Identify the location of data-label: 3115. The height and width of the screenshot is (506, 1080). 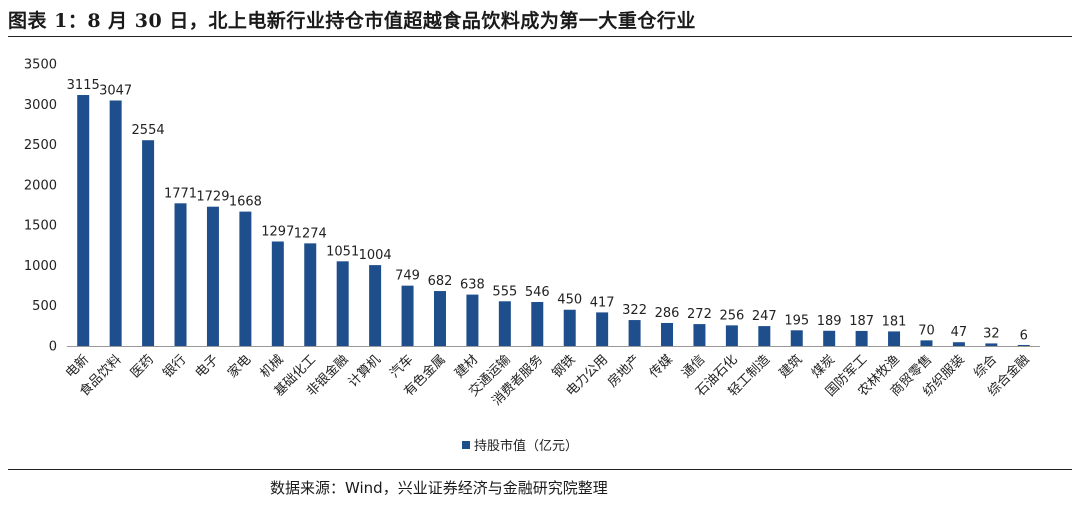
(83, 85).